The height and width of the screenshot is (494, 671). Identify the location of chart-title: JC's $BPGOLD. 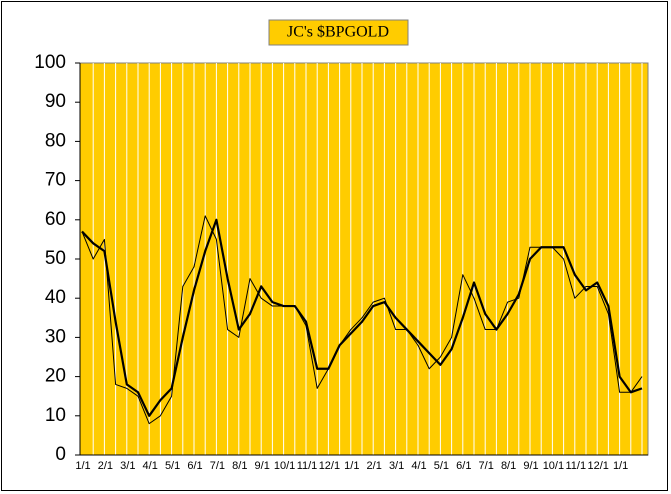
(338, 32).